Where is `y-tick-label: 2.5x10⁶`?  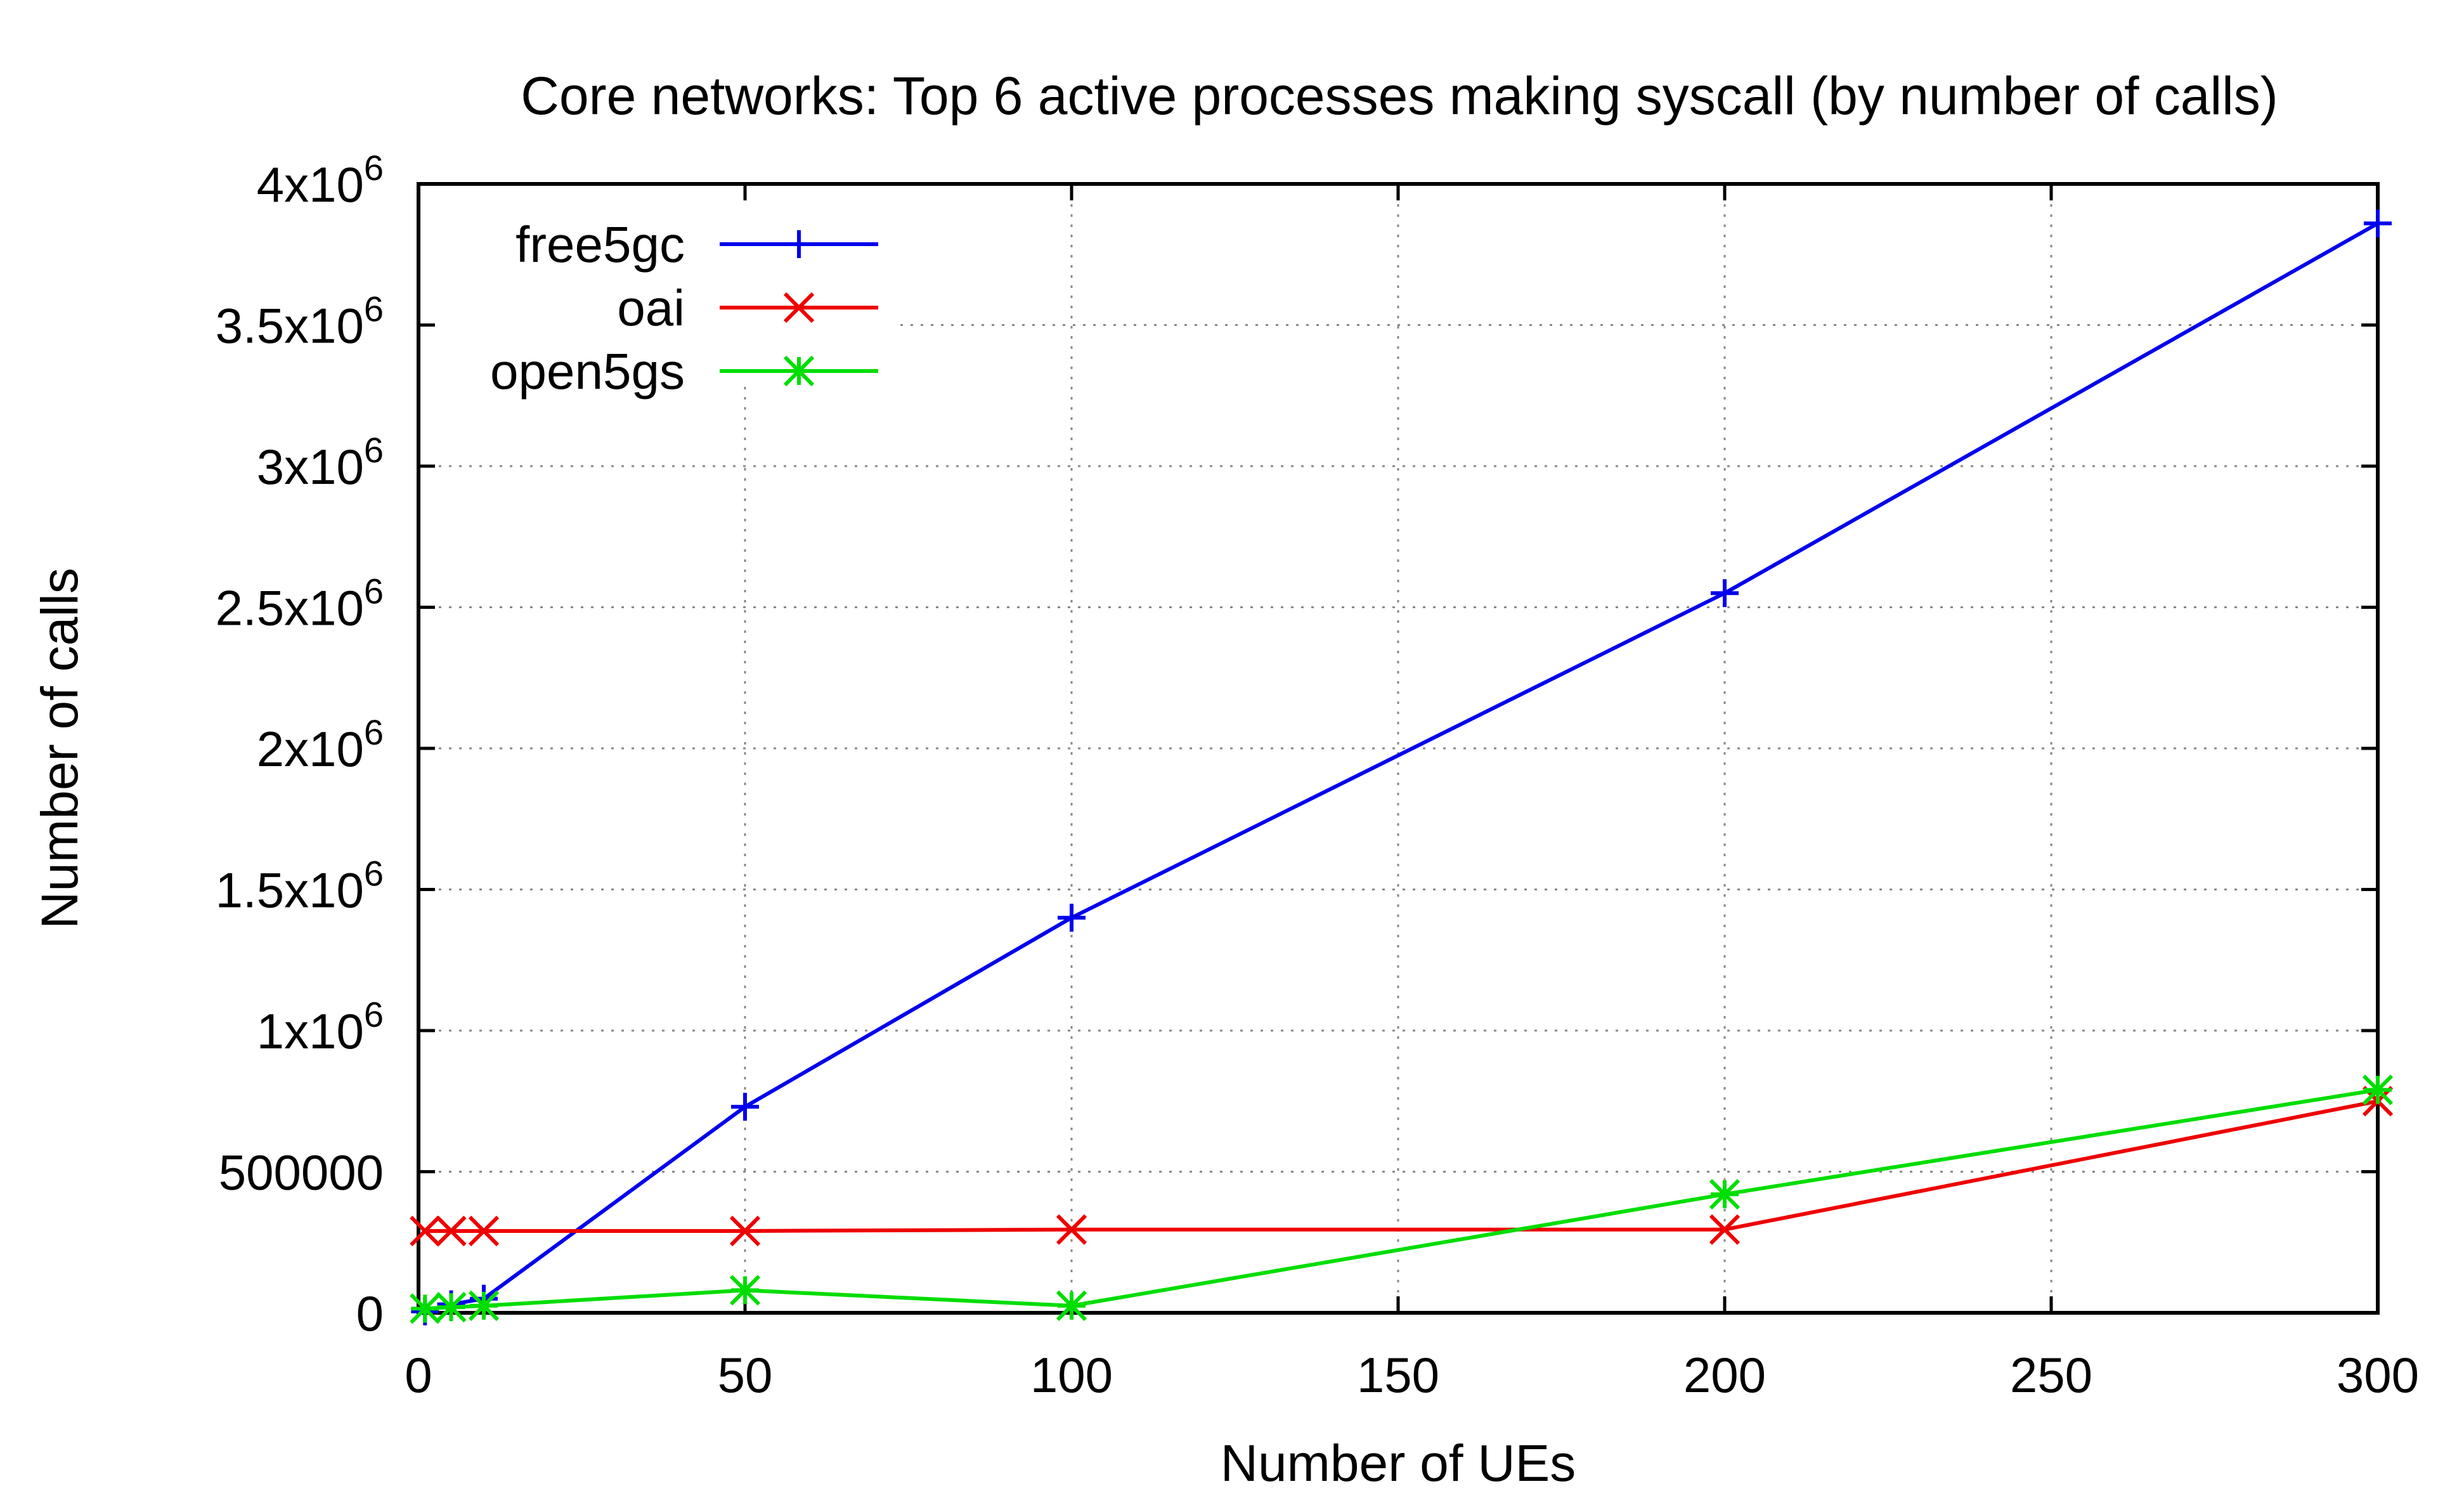
y-tick-label: 2.5x10⁶ is located at coordinates (300, 603).